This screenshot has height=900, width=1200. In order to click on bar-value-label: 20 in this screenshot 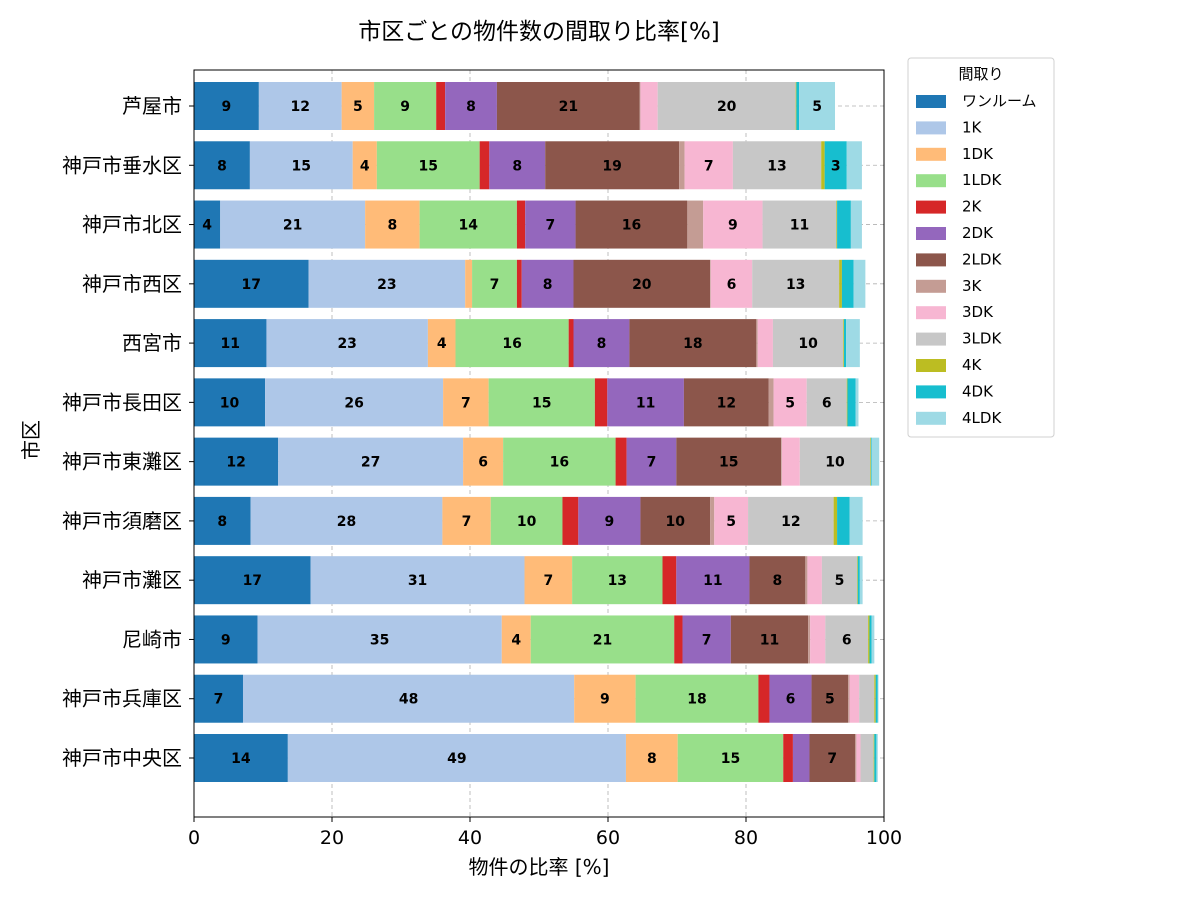, I will do `click(727, 107)`.